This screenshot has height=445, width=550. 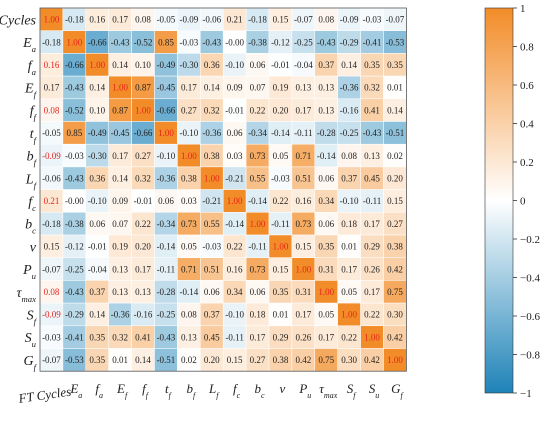 I want to click on cell-value-label: 0.26, so click(x=372, y=269).